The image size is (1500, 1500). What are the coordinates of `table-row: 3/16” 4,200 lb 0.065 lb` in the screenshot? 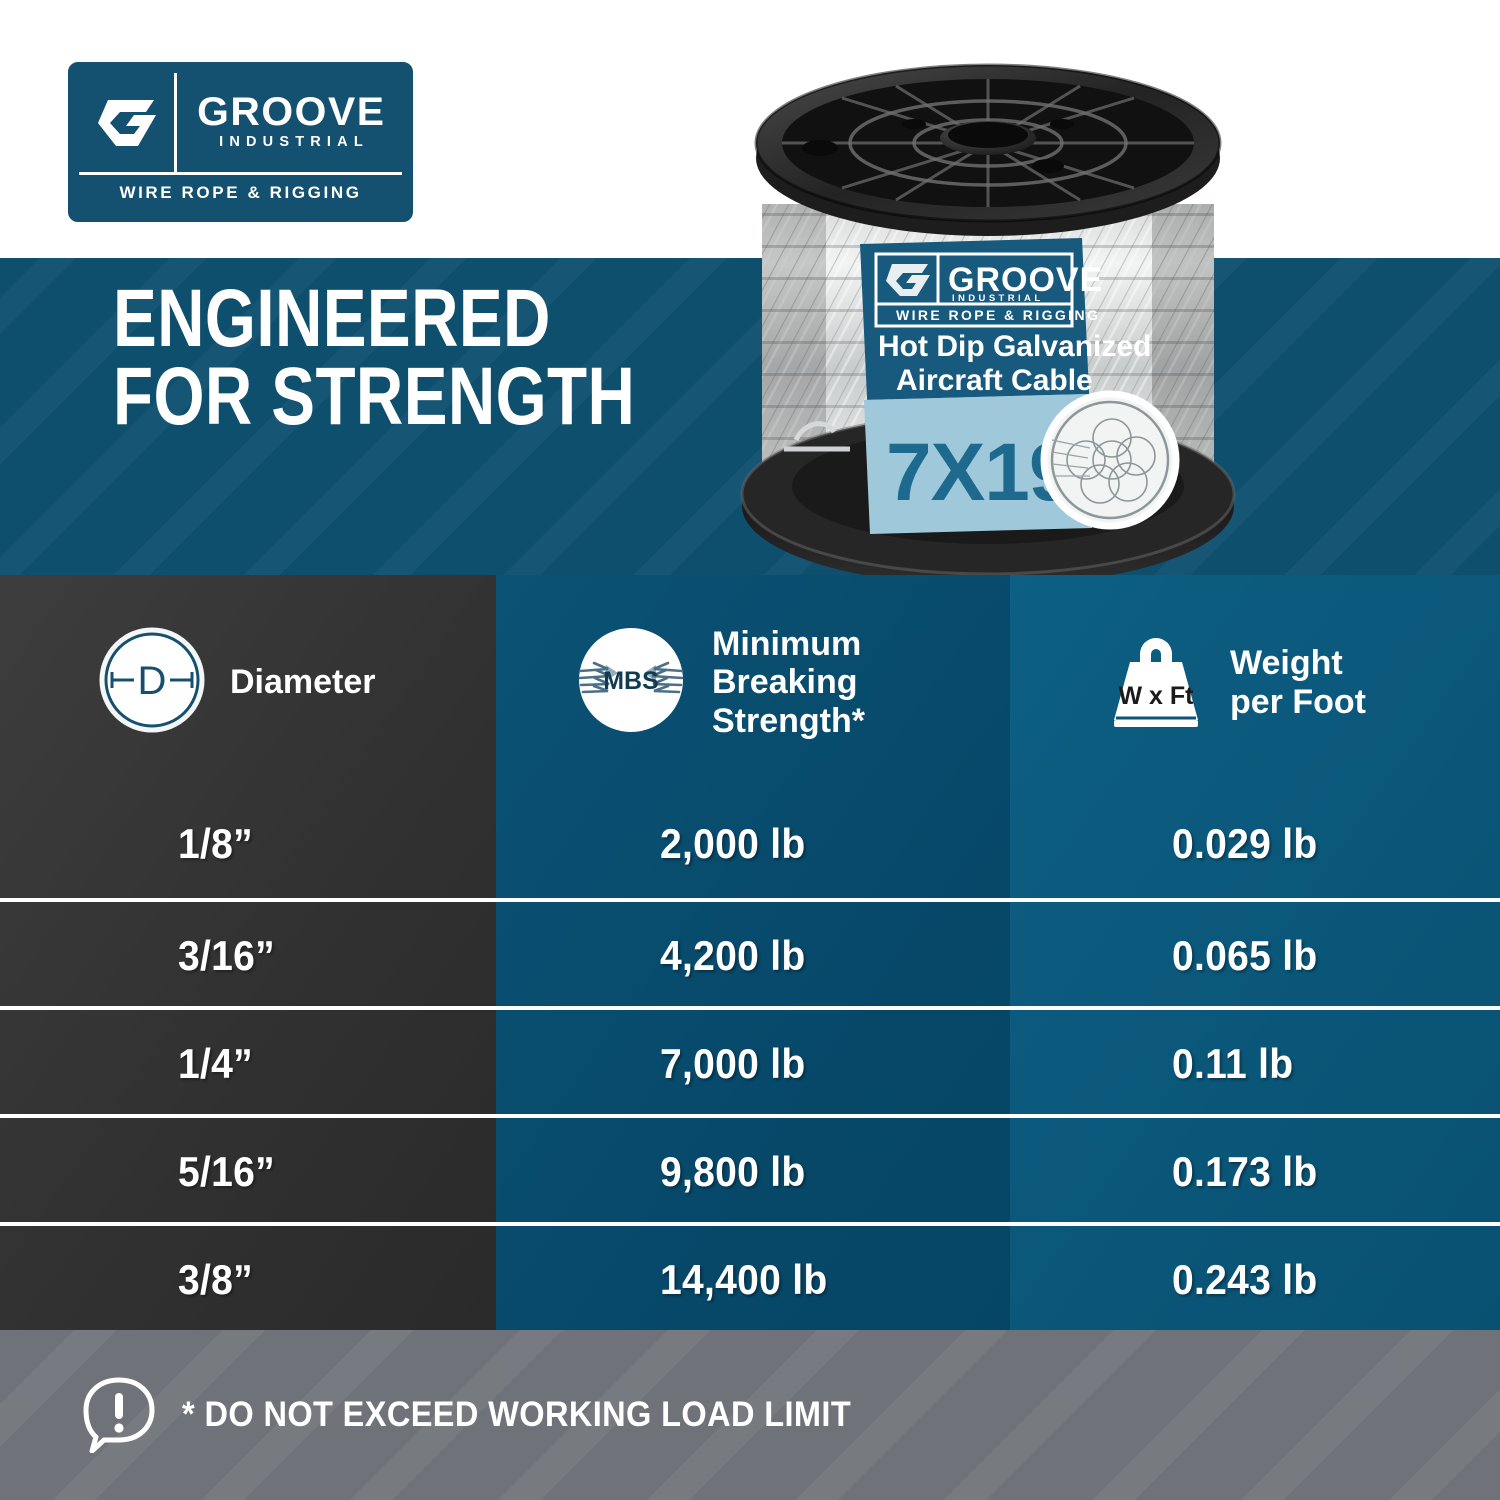 It's located at (750, 952).